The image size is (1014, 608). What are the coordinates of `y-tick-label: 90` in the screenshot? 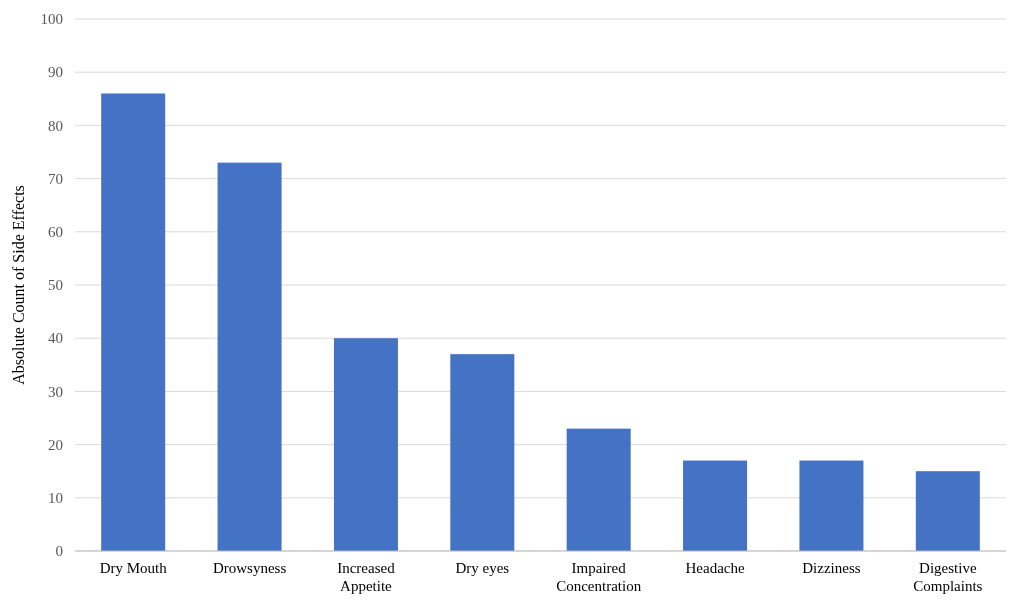 It's located at (55, 72).